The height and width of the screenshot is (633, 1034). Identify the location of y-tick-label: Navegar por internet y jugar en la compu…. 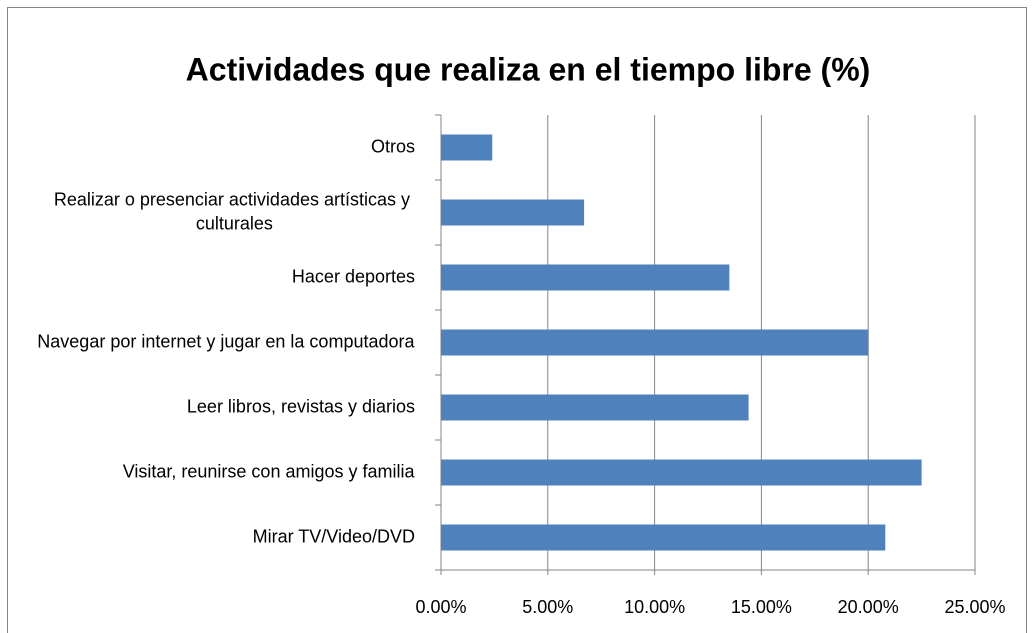
(226, 341).